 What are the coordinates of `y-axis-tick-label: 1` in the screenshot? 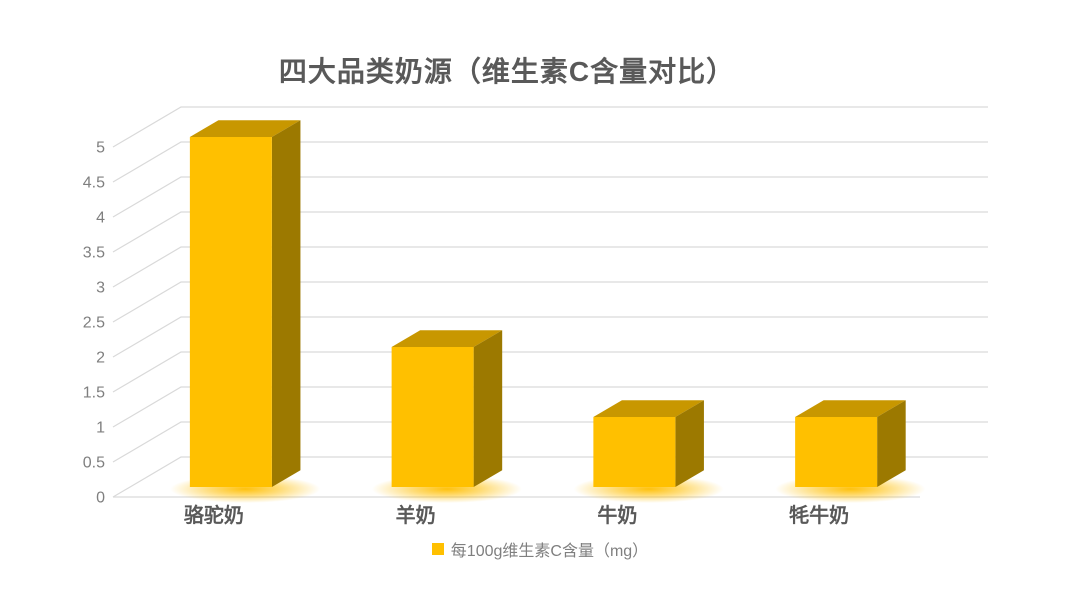 It's located at (100, 428).